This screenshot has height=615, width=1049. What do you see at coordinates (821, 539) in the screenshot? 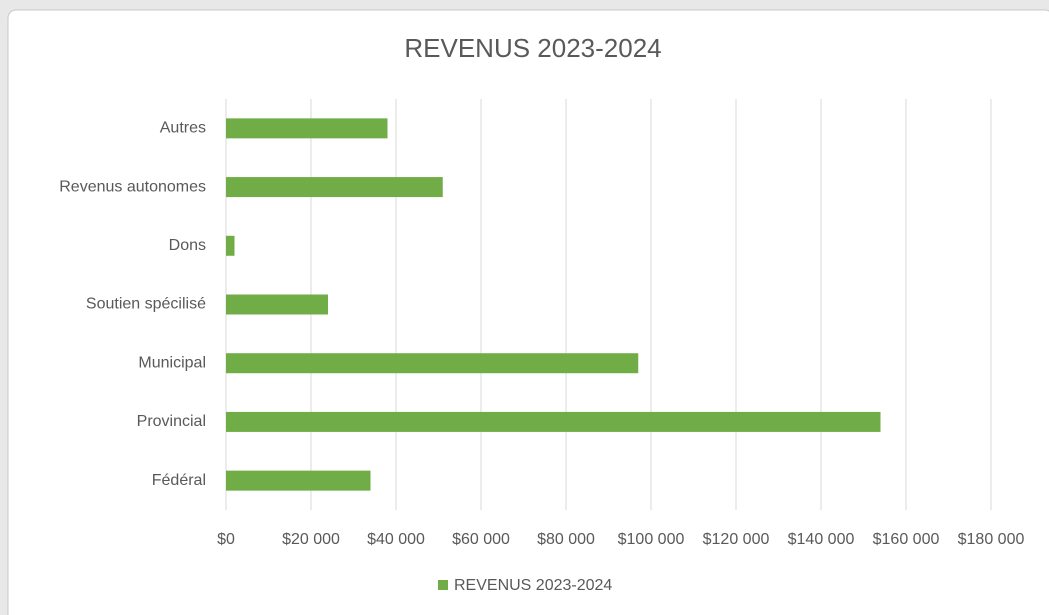
I see `x-tick-label: $140 000` at bounding box center [821, 539].